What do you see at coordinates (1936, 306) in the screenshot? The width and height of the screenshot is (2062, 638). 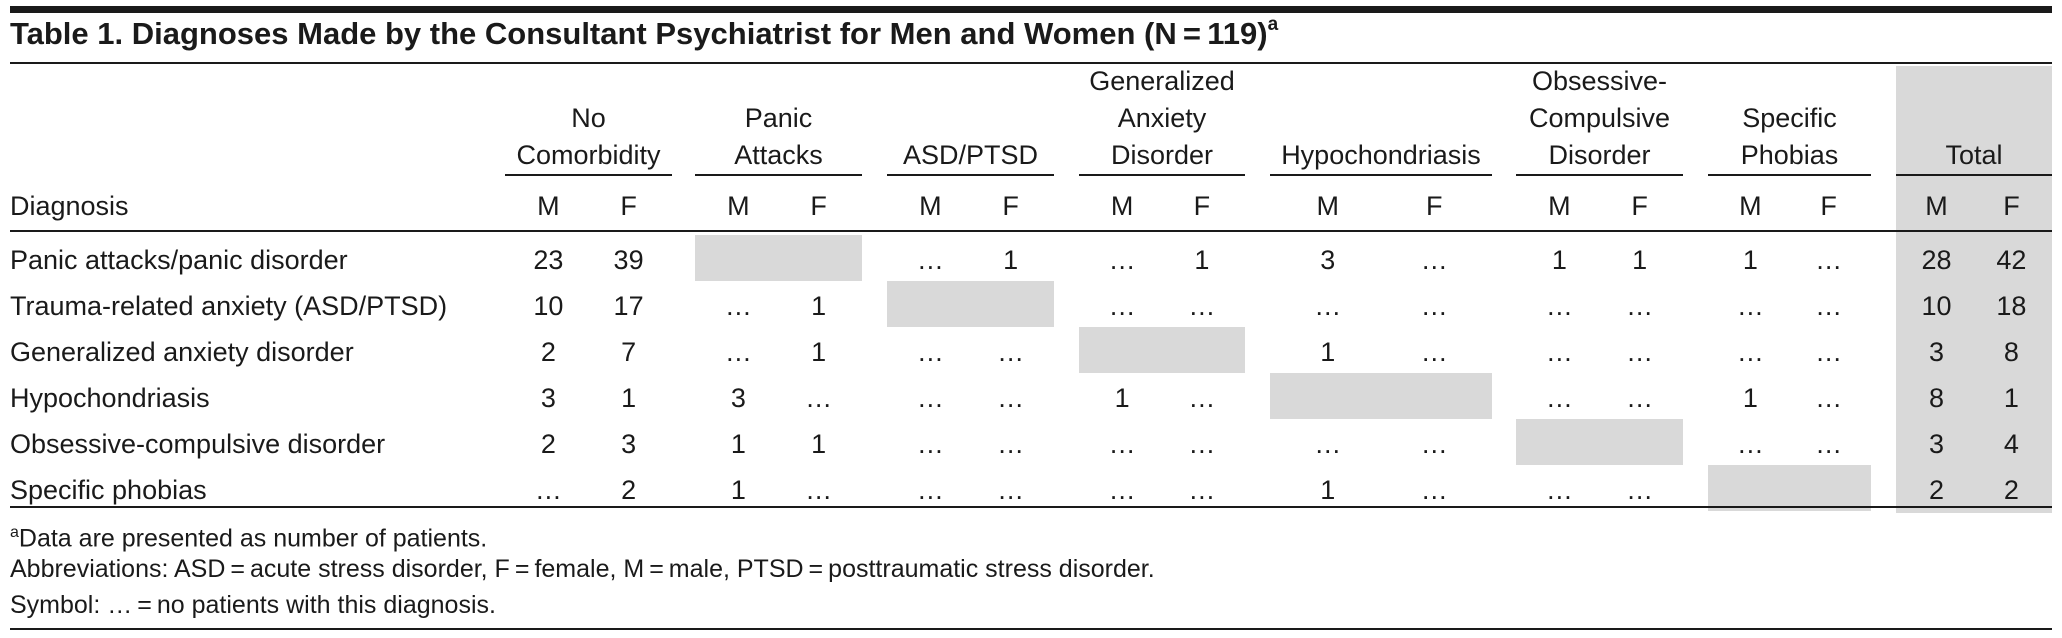 I see `table-cell: 10` at bounding box center [1936, 306].